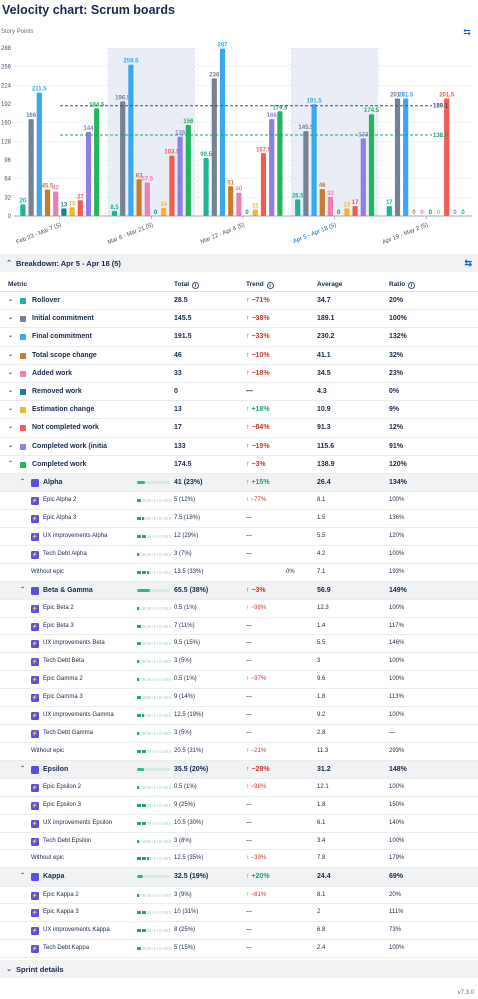 The width and height of the screenshot is (478, 999). What do you see at coordinates (239, 662) in the screenshot?
I see `epic-row: ⚡ Tech Debt Beta 3 (5%) — 3 100%` at bounding box center [239, 662].